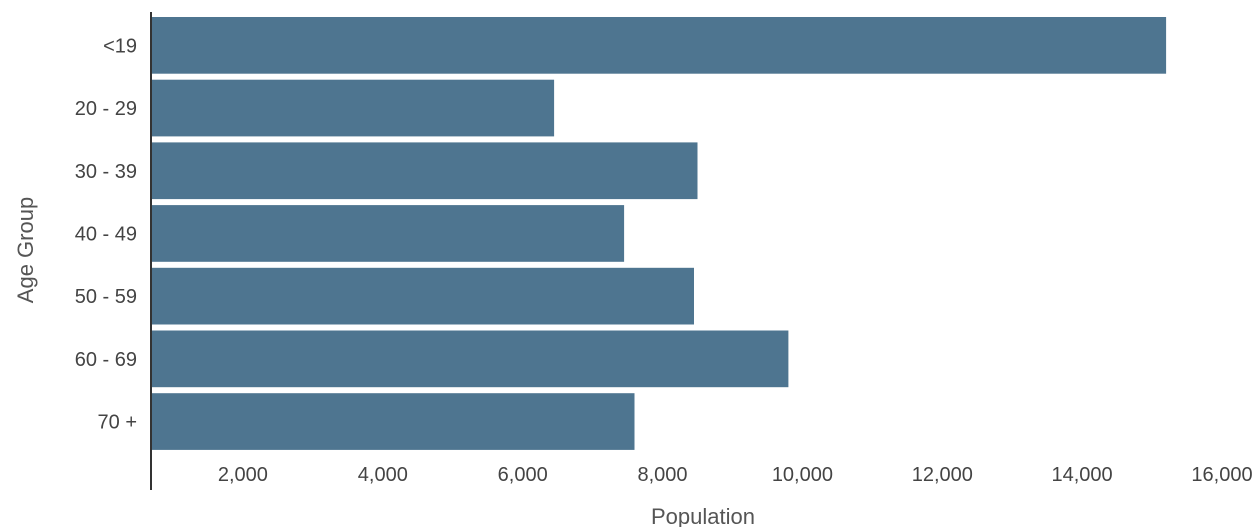 The width and height of the screenshot is (1255, 527). What do you see at coordinates (120, 46) in the screenshot?
I see `y-tick-label-0: <19` at bounding box center [120, 46].